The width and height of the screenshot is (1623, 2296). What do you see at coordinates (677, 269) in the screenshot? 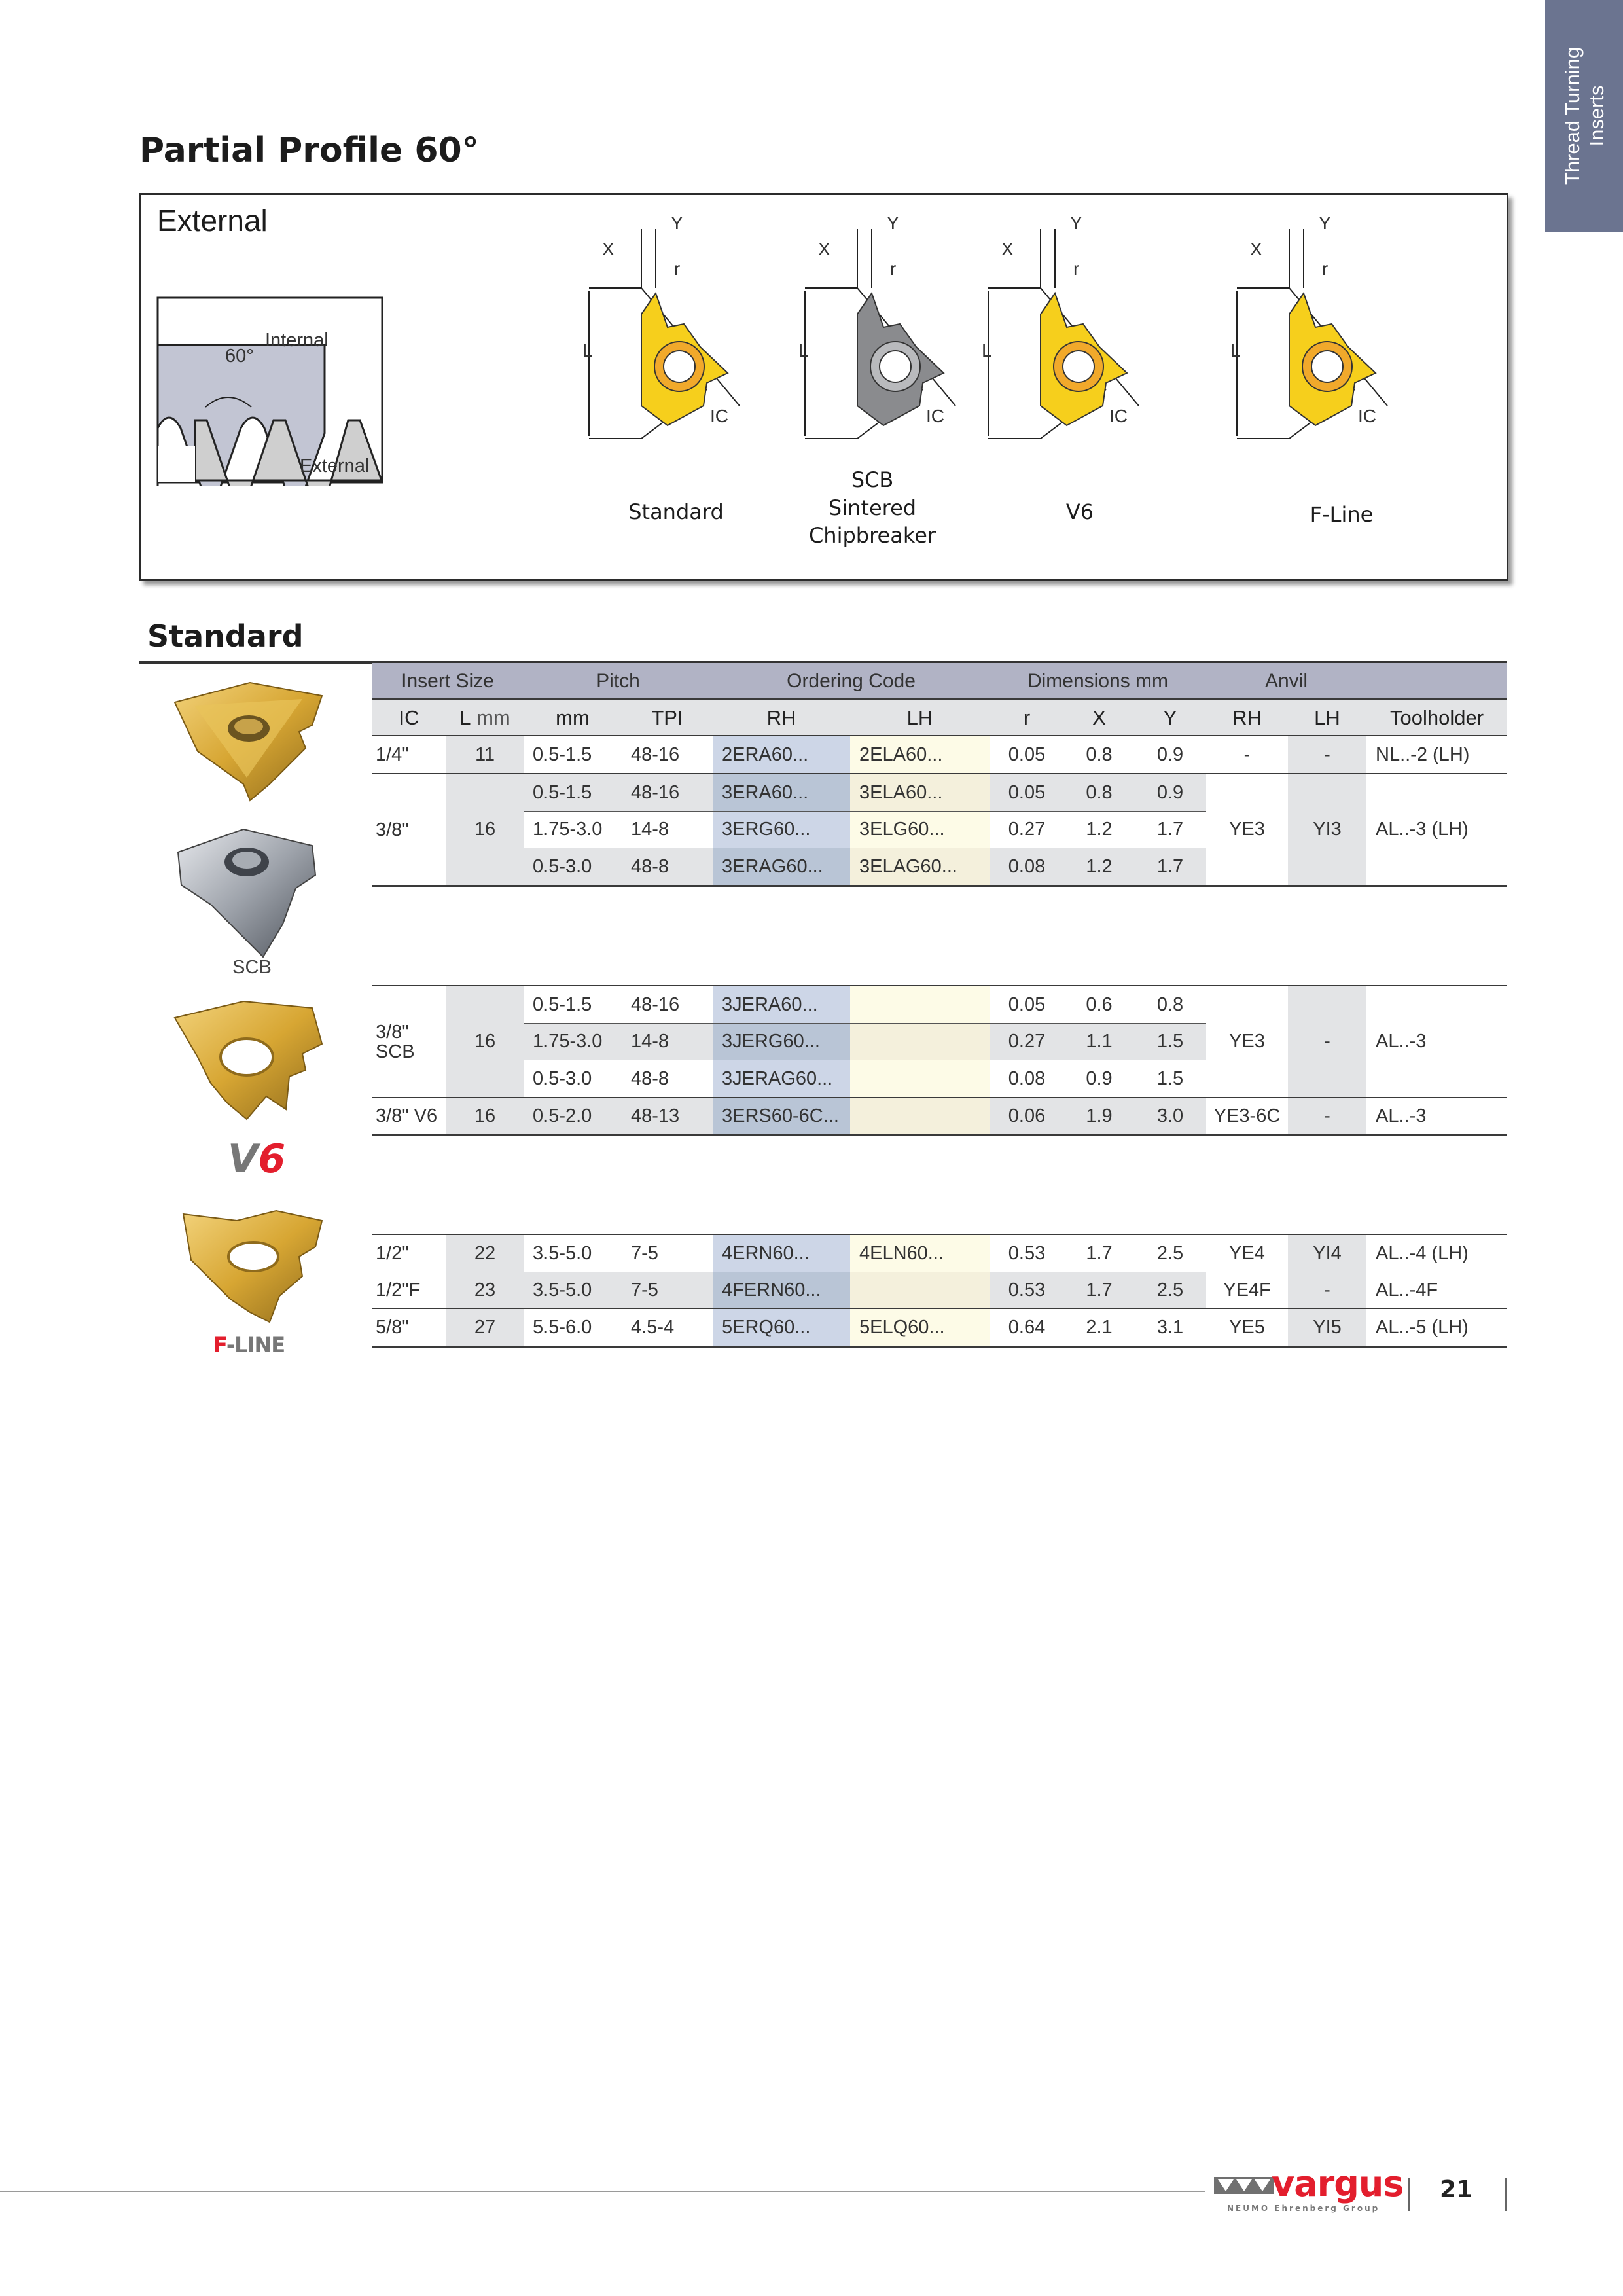
I see `standard-dim-r: r` at bounding box center [677, 269].